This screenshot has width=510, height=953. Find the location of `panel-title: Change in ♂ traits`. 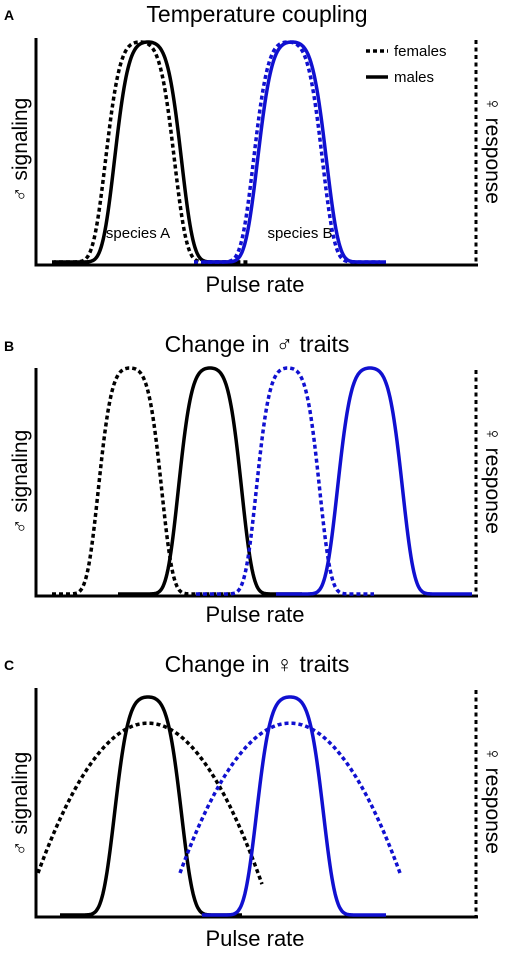

panel-title: Change in ♂ traits is located at coordinates (257, 344).